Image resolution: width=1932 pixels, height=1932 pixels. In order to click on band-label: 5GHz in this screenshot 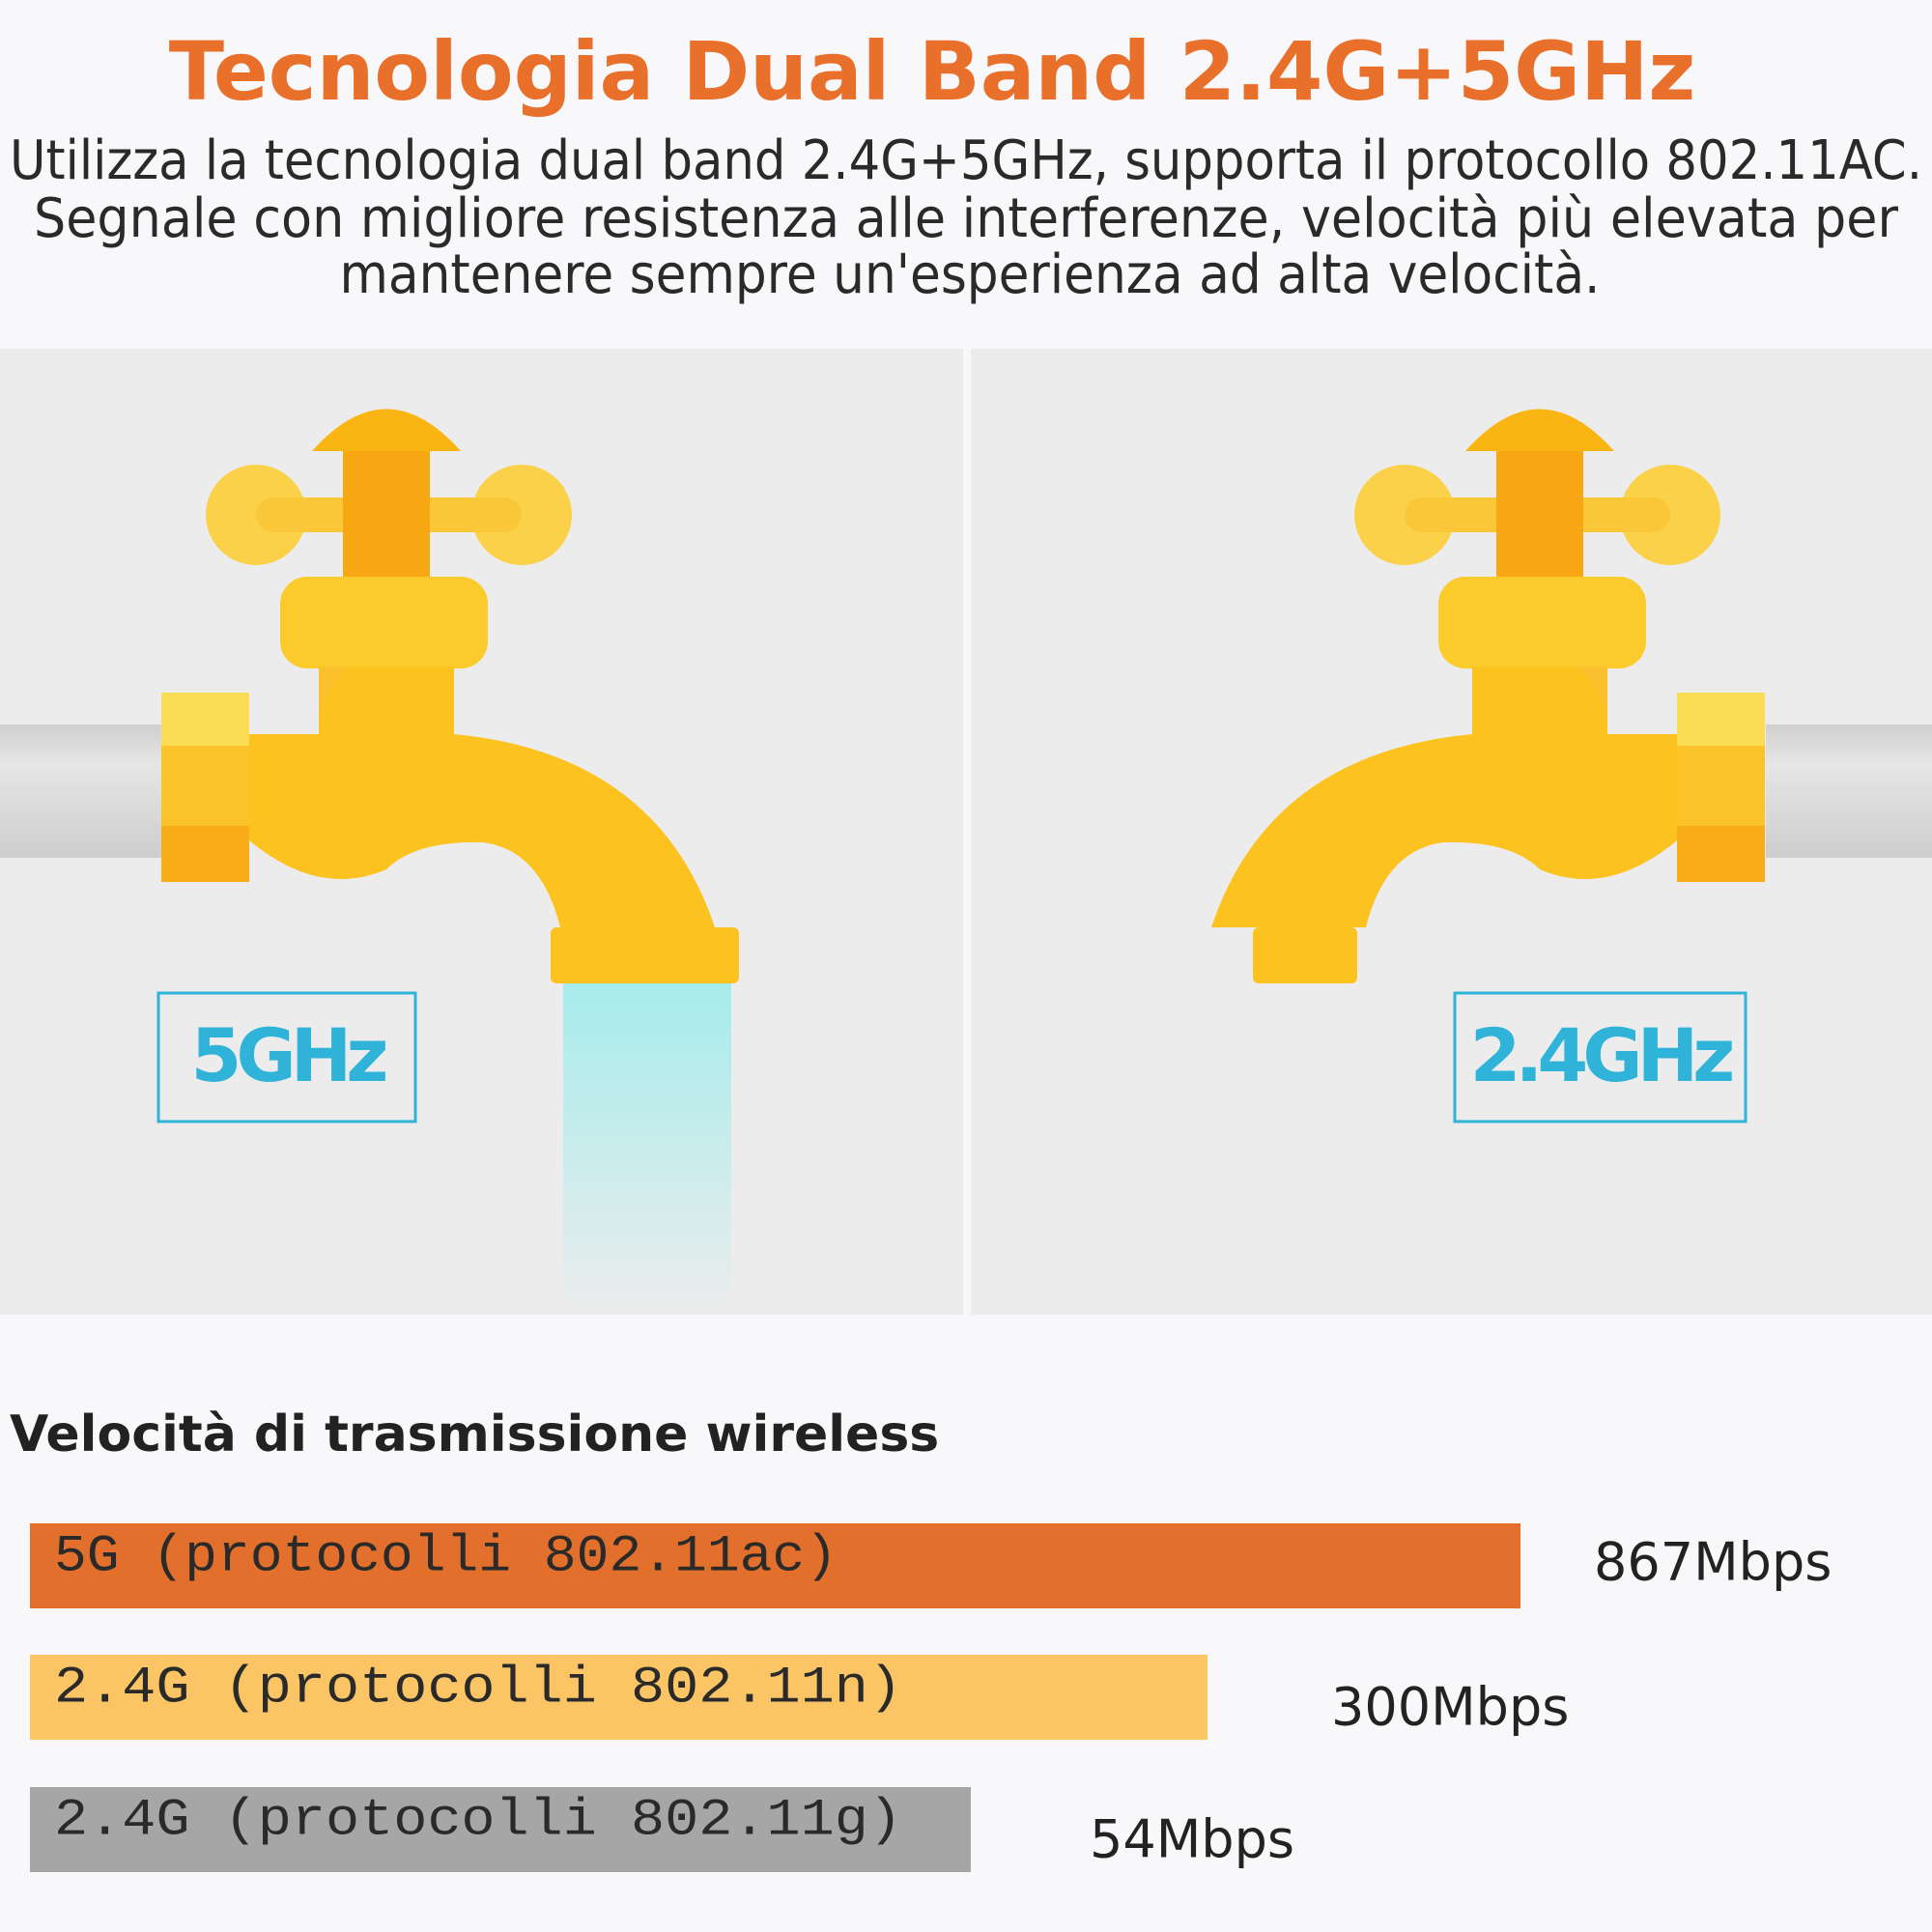, I will do `click(287, 1055)`.